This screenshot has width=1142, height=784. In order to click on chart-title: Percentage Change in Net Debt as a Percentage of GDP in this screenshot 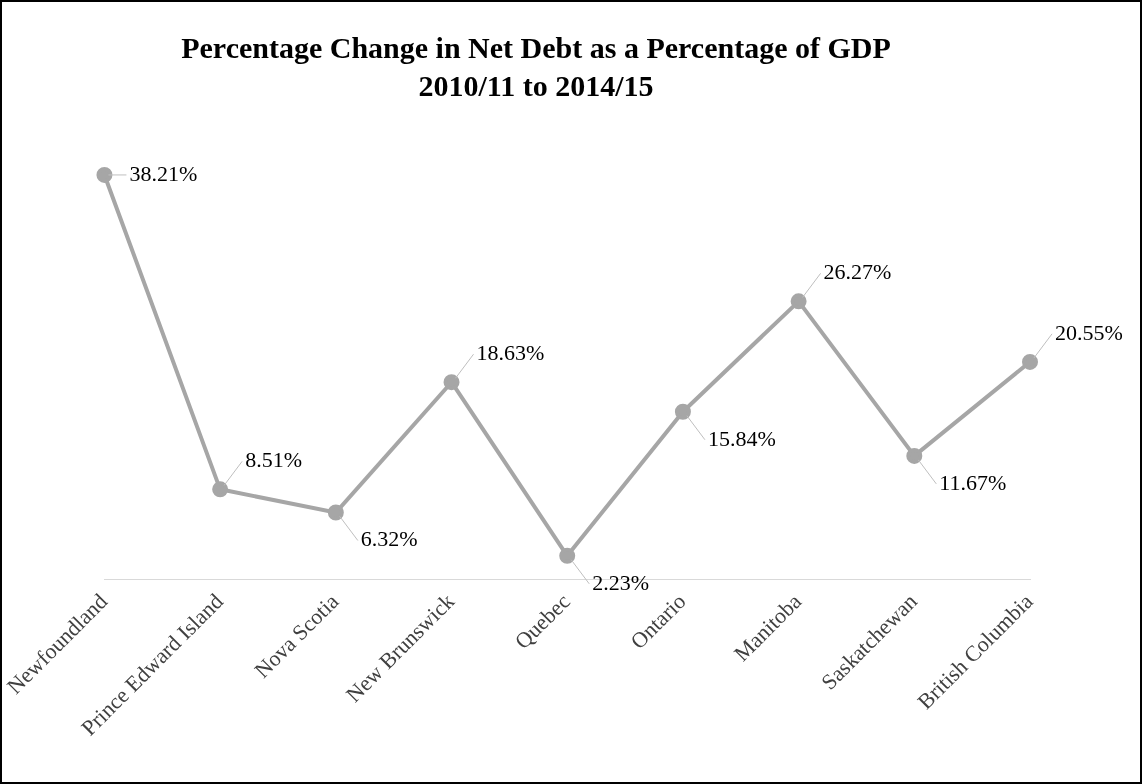, I will do `click(536, 47)`.